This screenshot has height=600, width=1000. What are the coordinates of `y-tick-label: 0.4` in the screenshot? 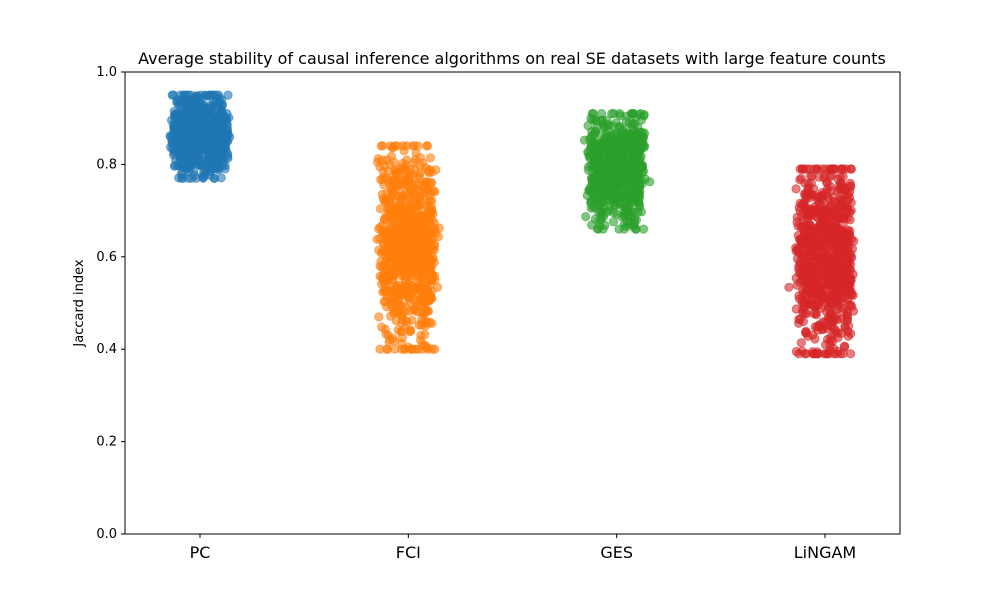 It's located at (106, 349).